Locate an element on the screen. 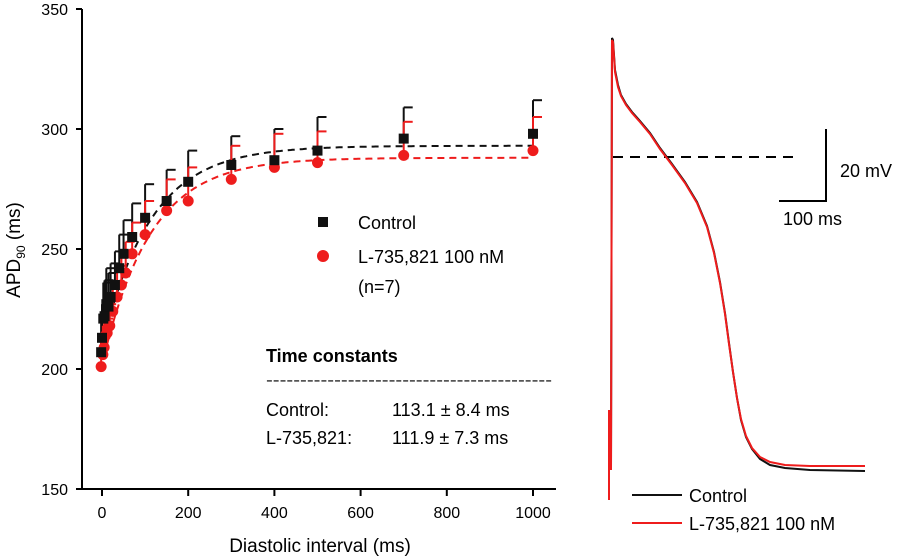  y-tick-label-300: 300 is located at coordinates (54, 130).